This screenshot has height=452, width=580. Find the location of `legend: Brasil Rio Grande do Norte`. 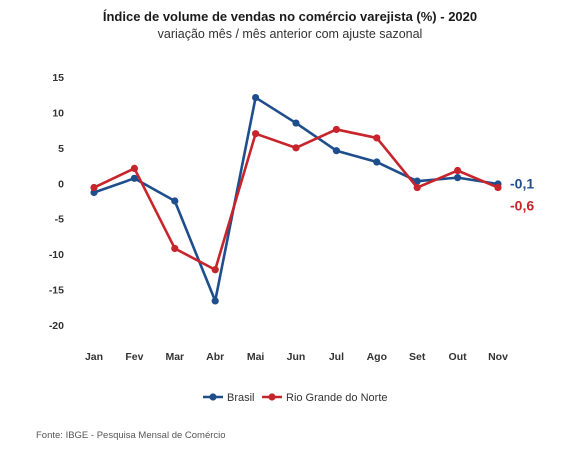

legend: Brasil Rio Grande do Norte is located at coordinates (295, 398).